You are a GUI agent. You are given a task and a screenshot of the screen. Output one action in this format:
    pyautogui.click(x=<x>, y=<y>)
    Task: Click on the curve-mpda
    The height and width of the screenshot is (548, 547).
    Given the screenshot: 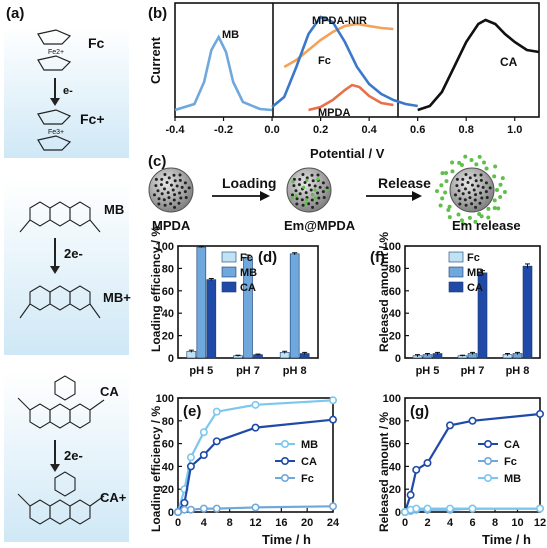 What is the action you would take?
    pyautogui.click(x=351, y=97)
    